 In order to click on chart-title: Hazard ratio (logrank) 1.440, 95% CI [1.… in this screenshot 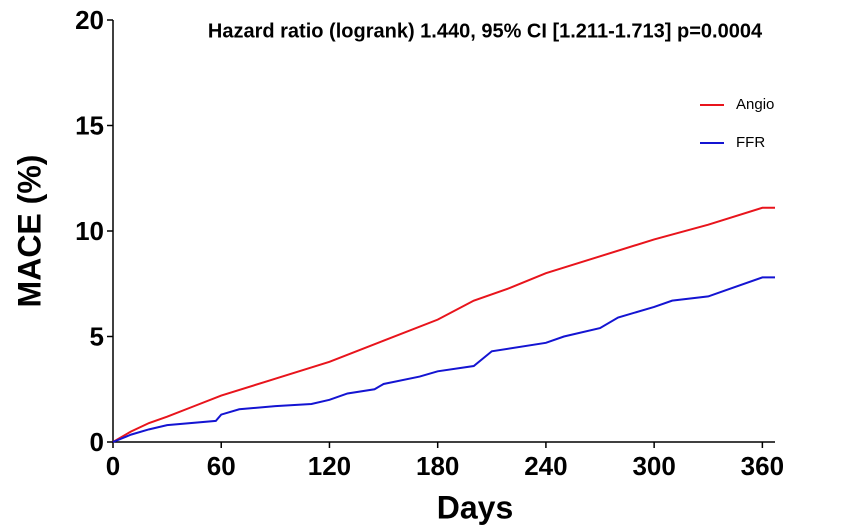, I will do `click(485, 31)`.